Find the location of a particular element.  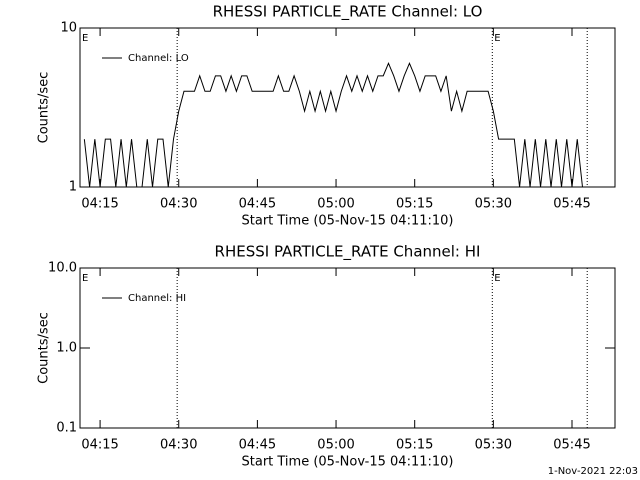

legend-label: Channel: LO is located at coordinates (158, 58).